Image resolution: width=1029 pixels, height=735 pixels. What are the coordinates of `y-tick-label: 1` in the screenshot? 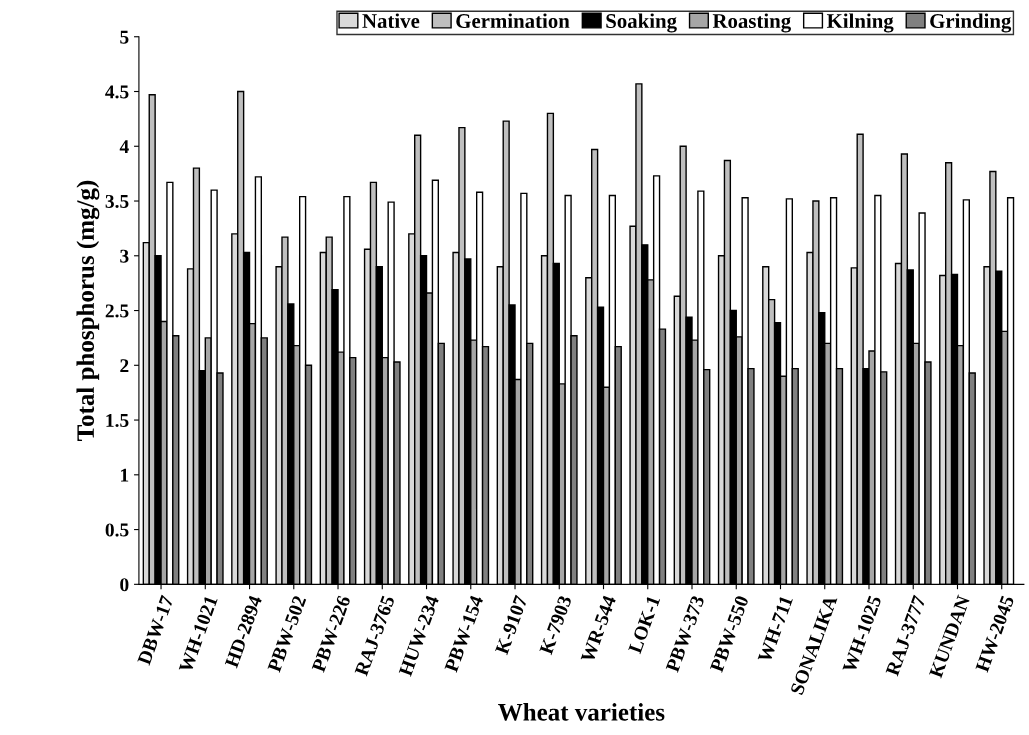 It's located at (125, 475).